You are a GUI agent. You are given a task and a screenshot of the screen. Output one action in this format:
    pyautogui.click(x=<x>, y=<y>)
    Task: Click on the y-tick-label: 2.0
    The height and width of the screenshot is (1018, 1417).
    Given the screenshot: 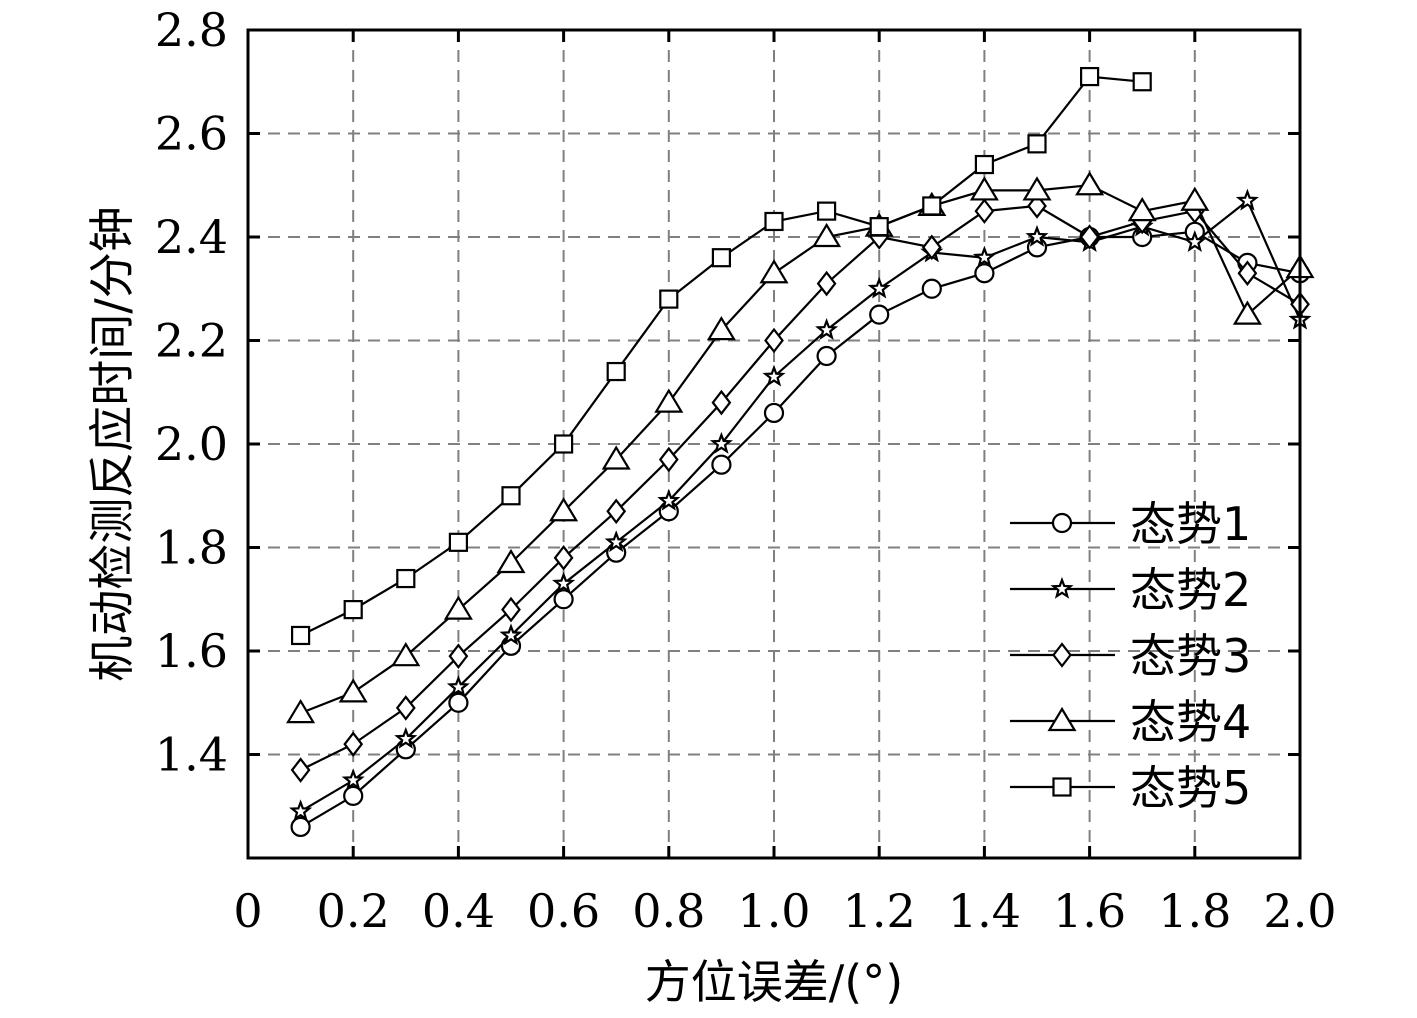 What is the action you would take?
    pyautogui.click(x=191, y=444)
    